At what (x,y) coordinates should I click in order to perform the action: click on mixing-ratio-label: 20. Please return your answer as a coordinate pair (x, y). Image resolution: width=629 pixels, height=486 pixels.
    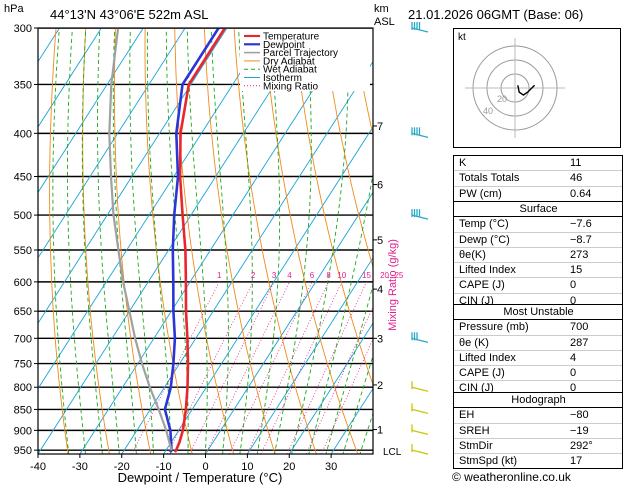
    Looking at the image, I should click on (384, 275).